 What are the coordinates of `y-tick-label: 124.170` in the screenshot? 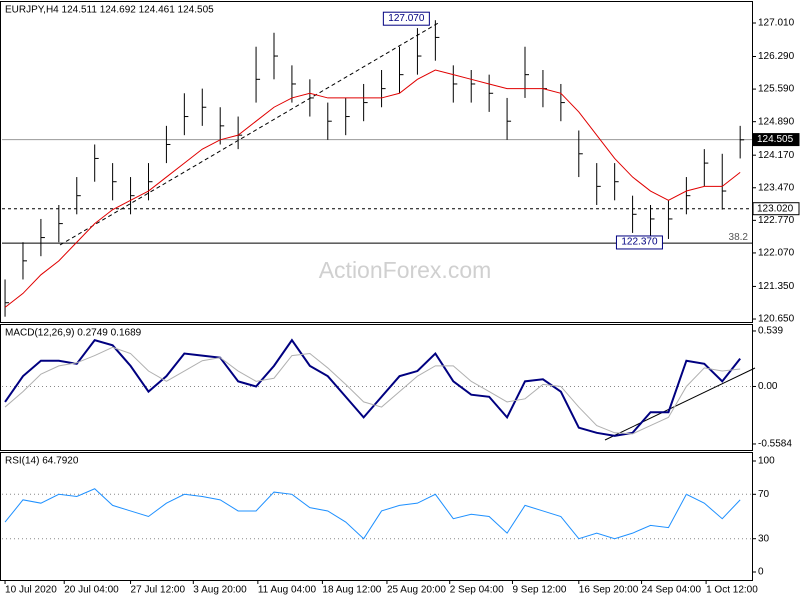 It's located at (776, 155).